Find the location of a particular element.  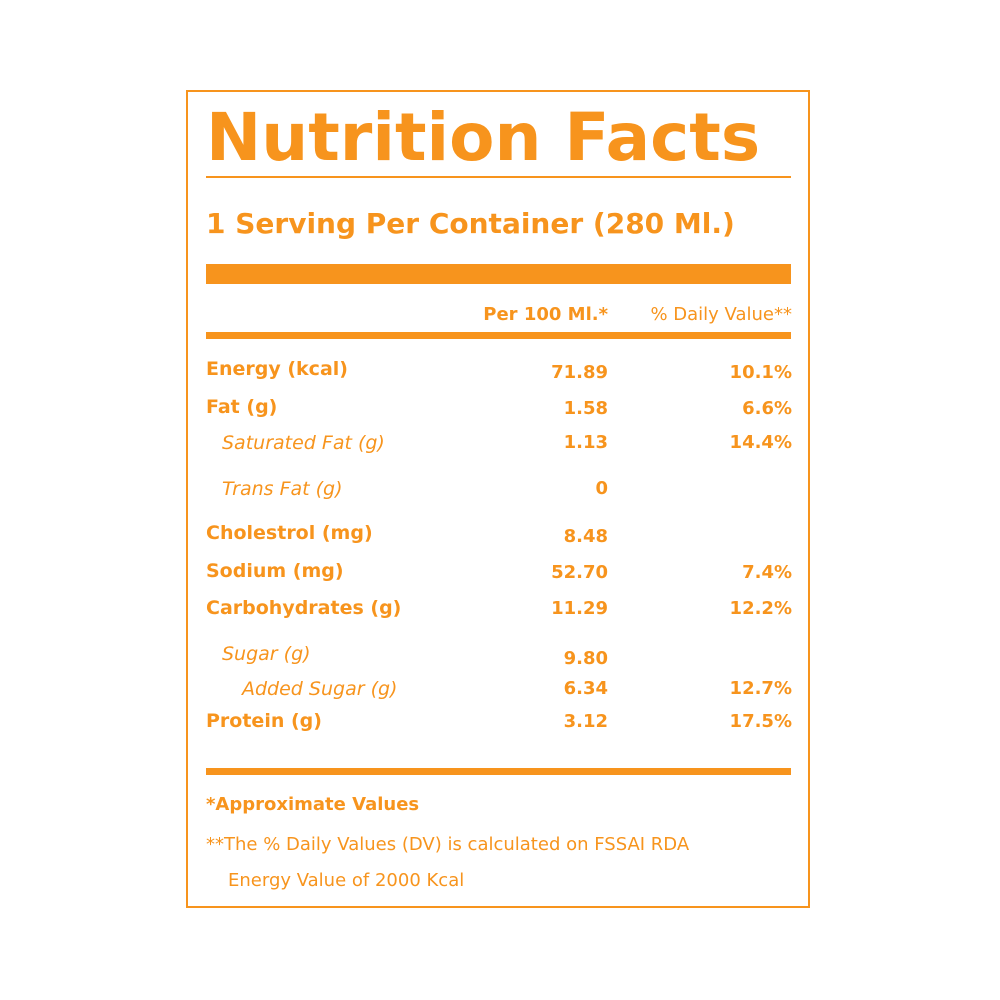

nutrient-value: 52.70 is located at coordinates (579, 572).